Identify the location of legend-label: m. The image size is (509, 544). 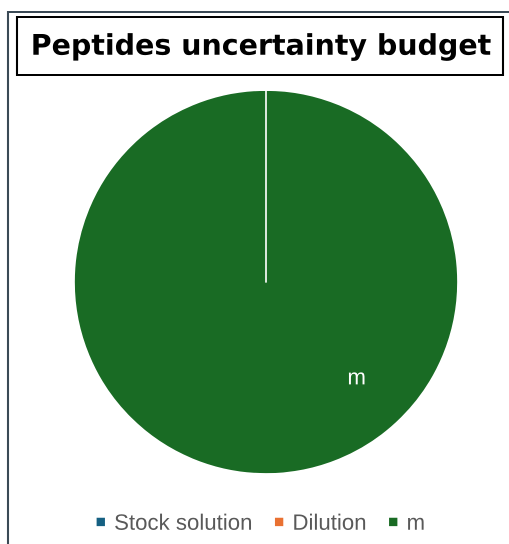
(416, 524).